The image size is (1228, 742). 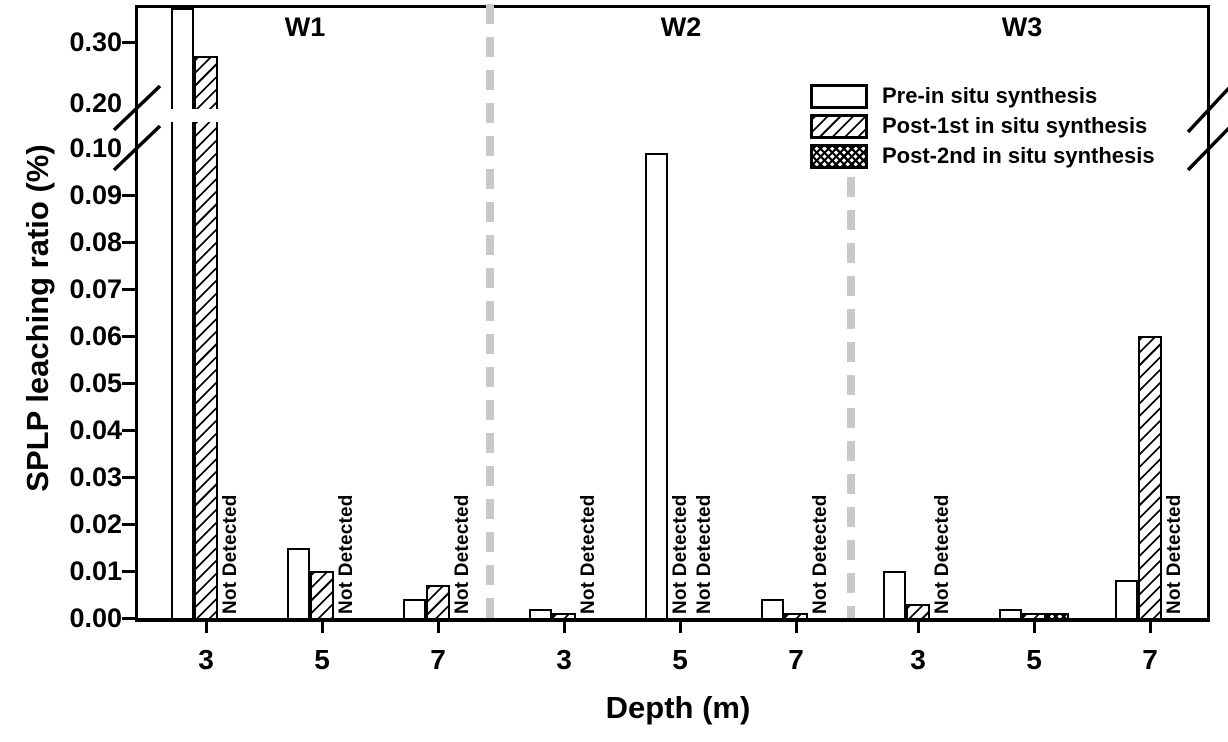 What do you see at coordinates (990, 95) in the screenshot?
I see `legend-label: Pre-in situ synthesis` at bounding box center [990, 95].